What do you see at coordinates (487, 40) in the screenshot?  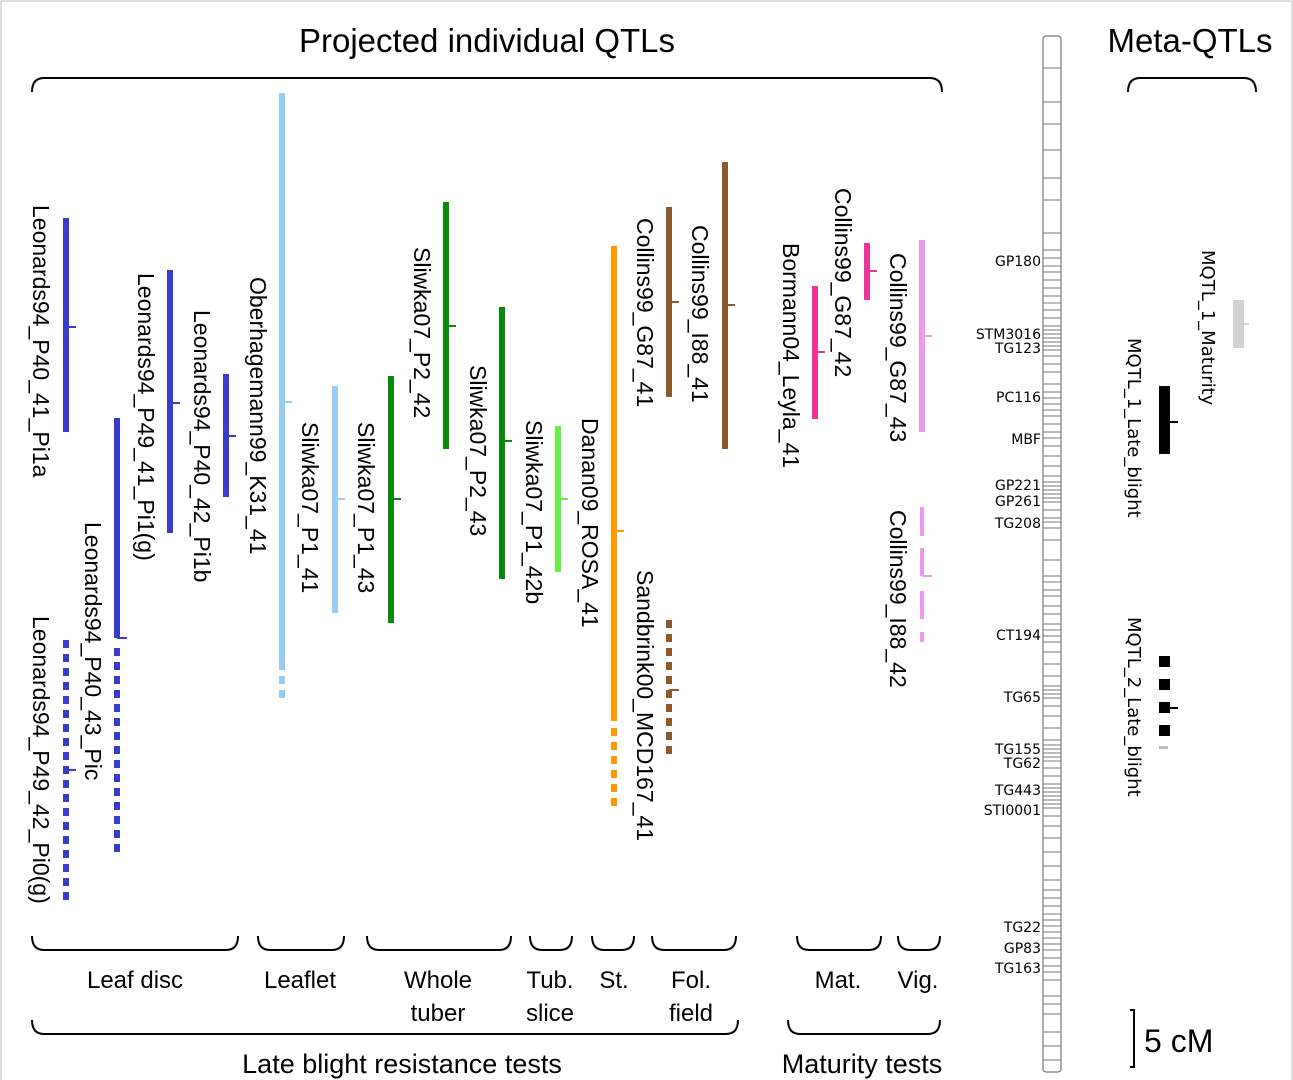 I see `left-title: Projected individual QTLs` at bounding box center [487, 40].